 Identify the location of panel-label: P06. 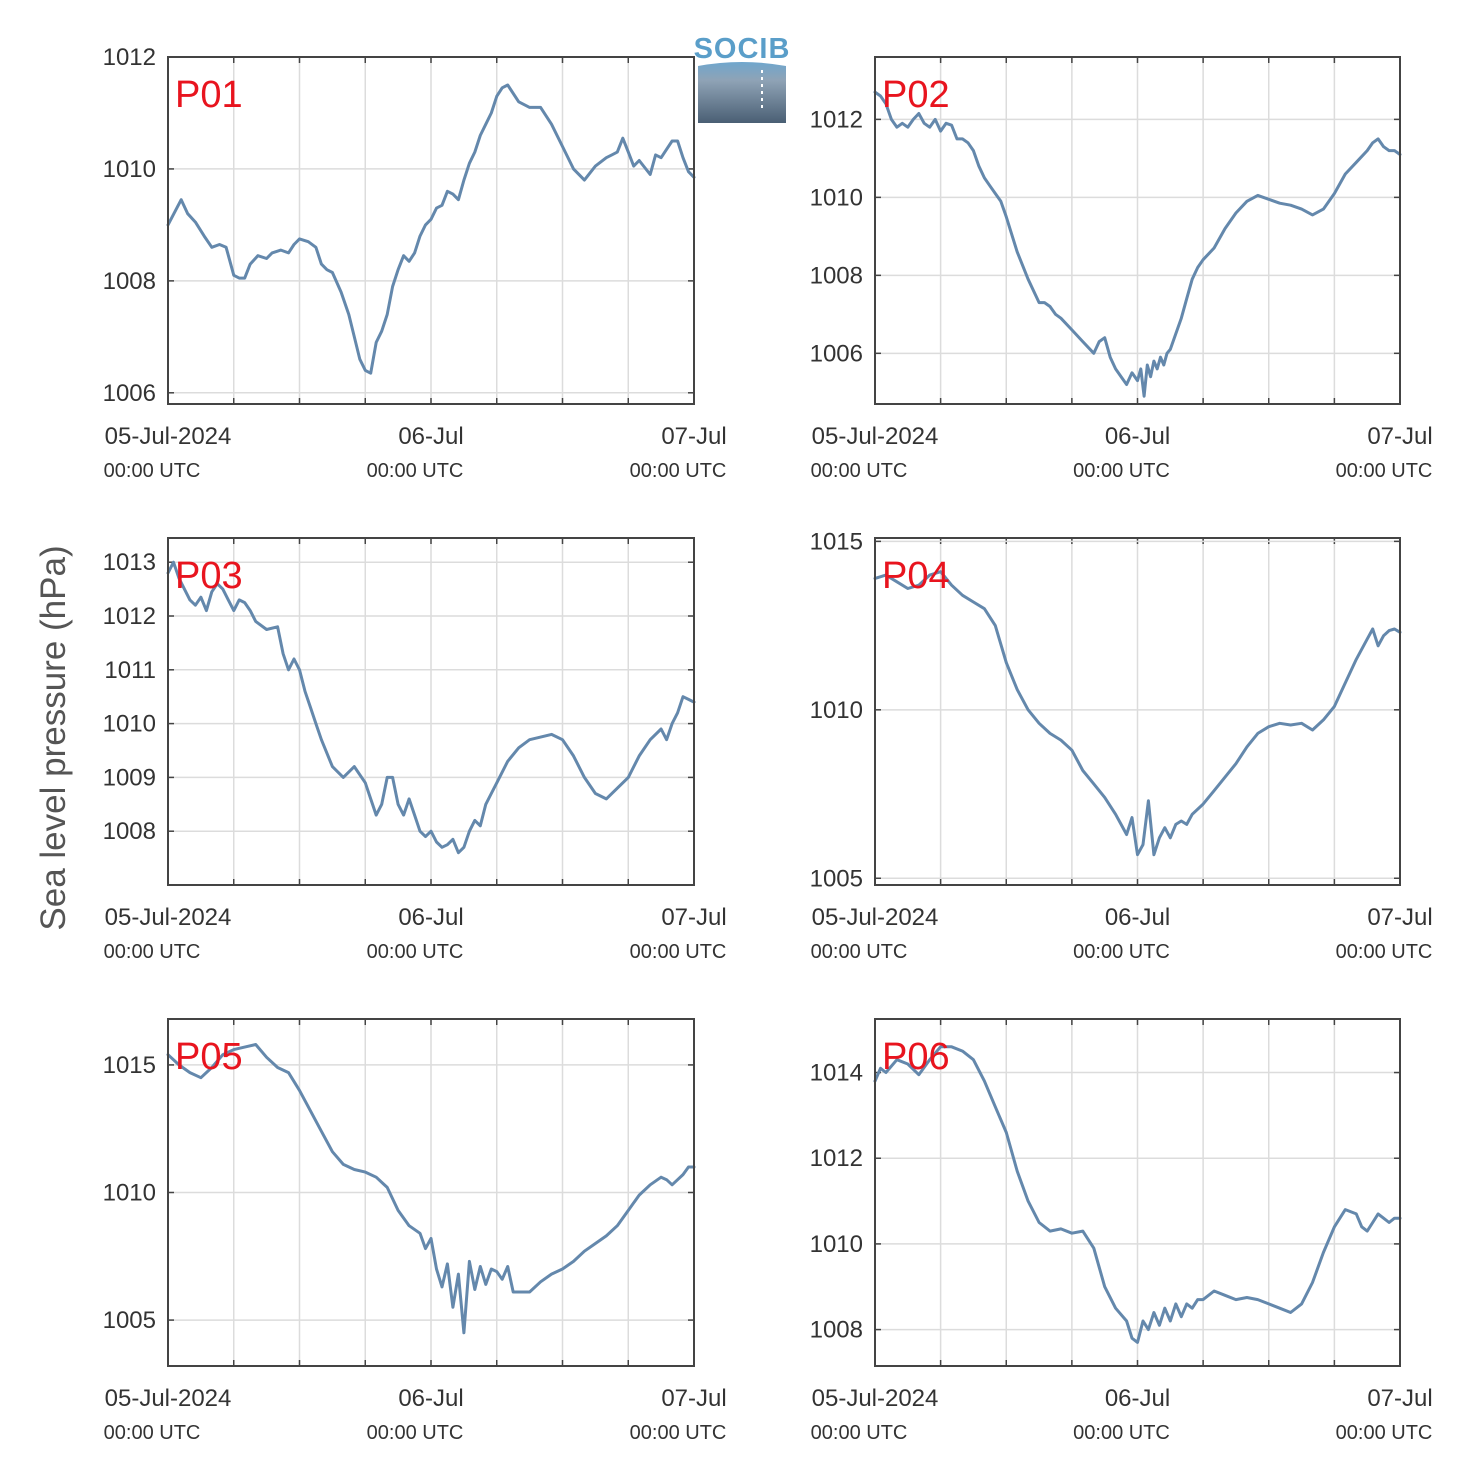
(916, 1057).